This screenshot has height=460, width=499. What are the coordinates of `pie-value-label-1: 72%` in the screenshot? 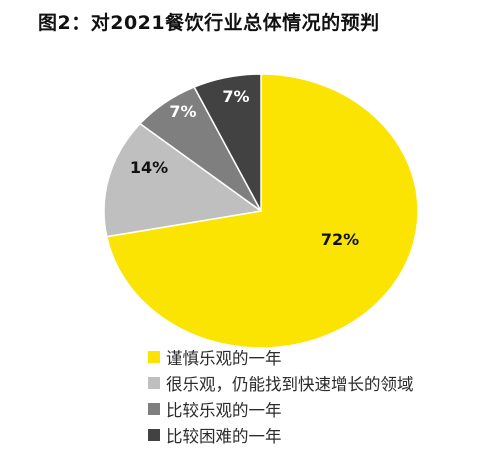 It's located at (340, 239).